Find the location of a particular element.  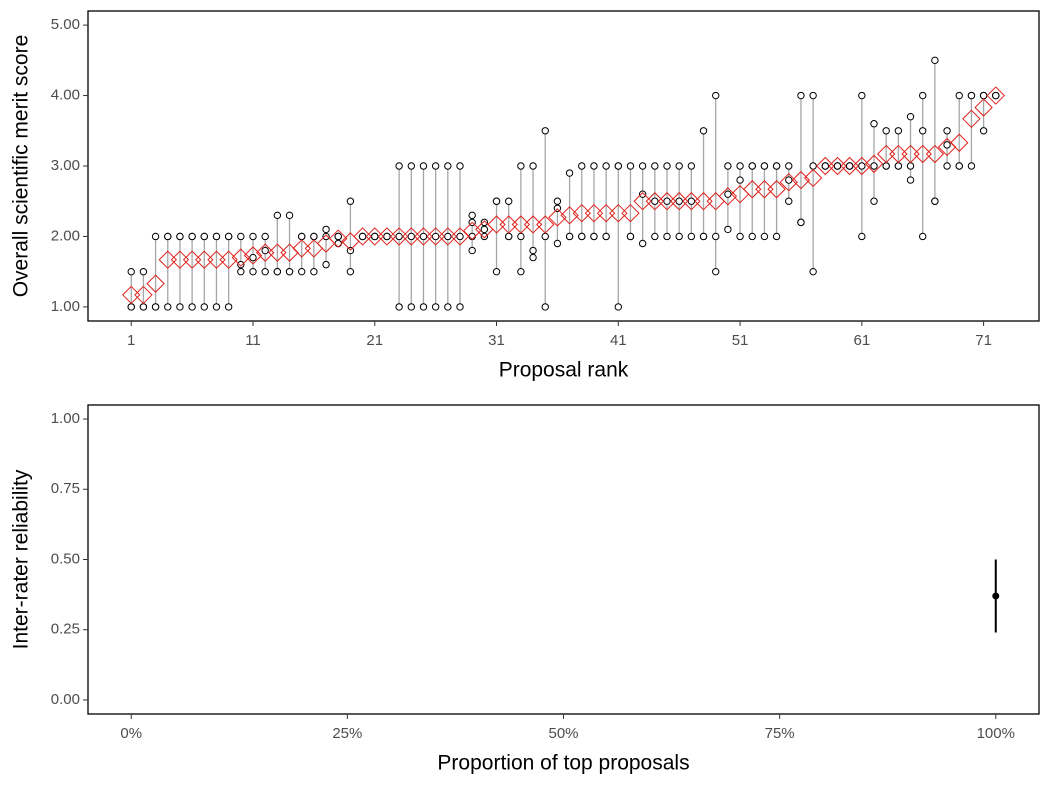

x-tick-label: 31 is located at coordinates (496, 340).